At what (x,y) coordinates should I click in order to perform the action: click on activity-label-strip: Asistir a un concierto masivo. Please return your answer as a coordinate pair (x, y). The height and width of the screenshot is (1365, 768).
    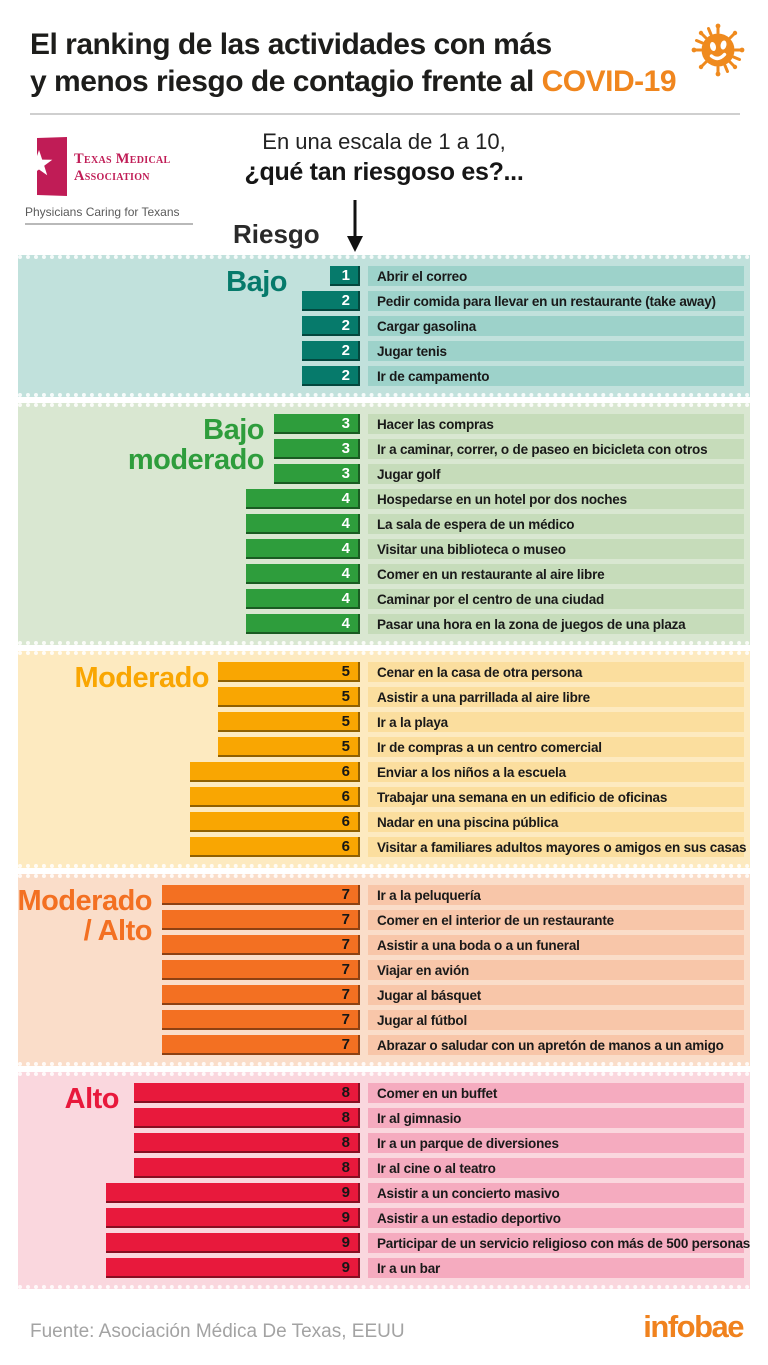
    Looking at the image, I should click on (556, 1193).